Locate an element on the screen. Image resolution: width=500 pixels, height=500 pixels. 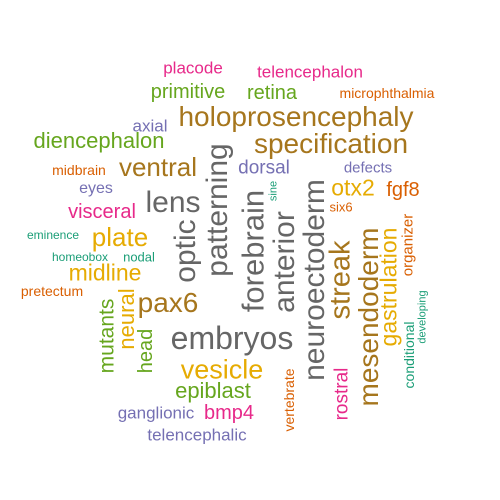
word-midbrain: midbrain is located at coordinates (79, 170).